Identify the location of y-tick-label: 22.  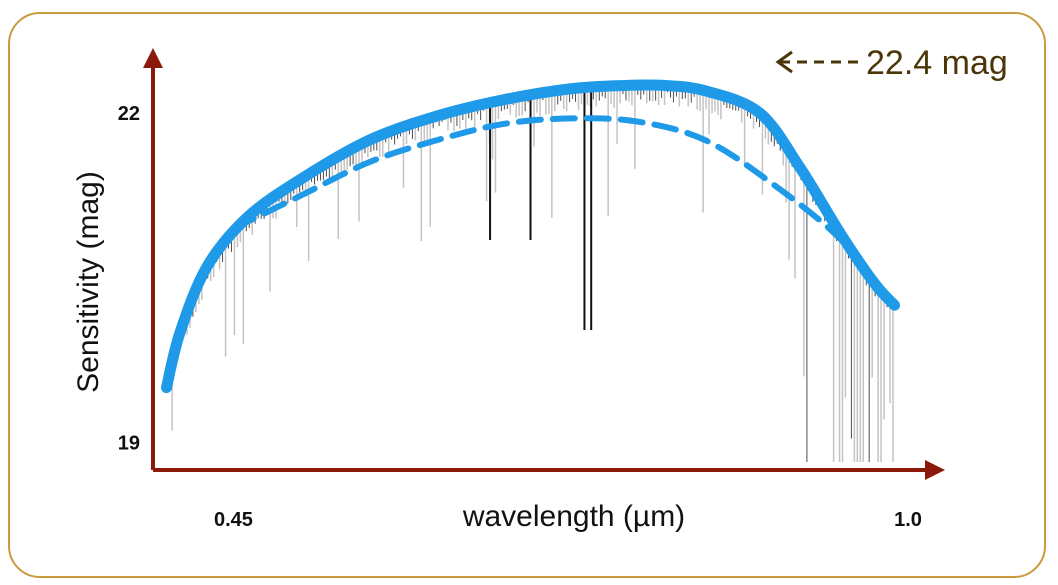
(129, 114).